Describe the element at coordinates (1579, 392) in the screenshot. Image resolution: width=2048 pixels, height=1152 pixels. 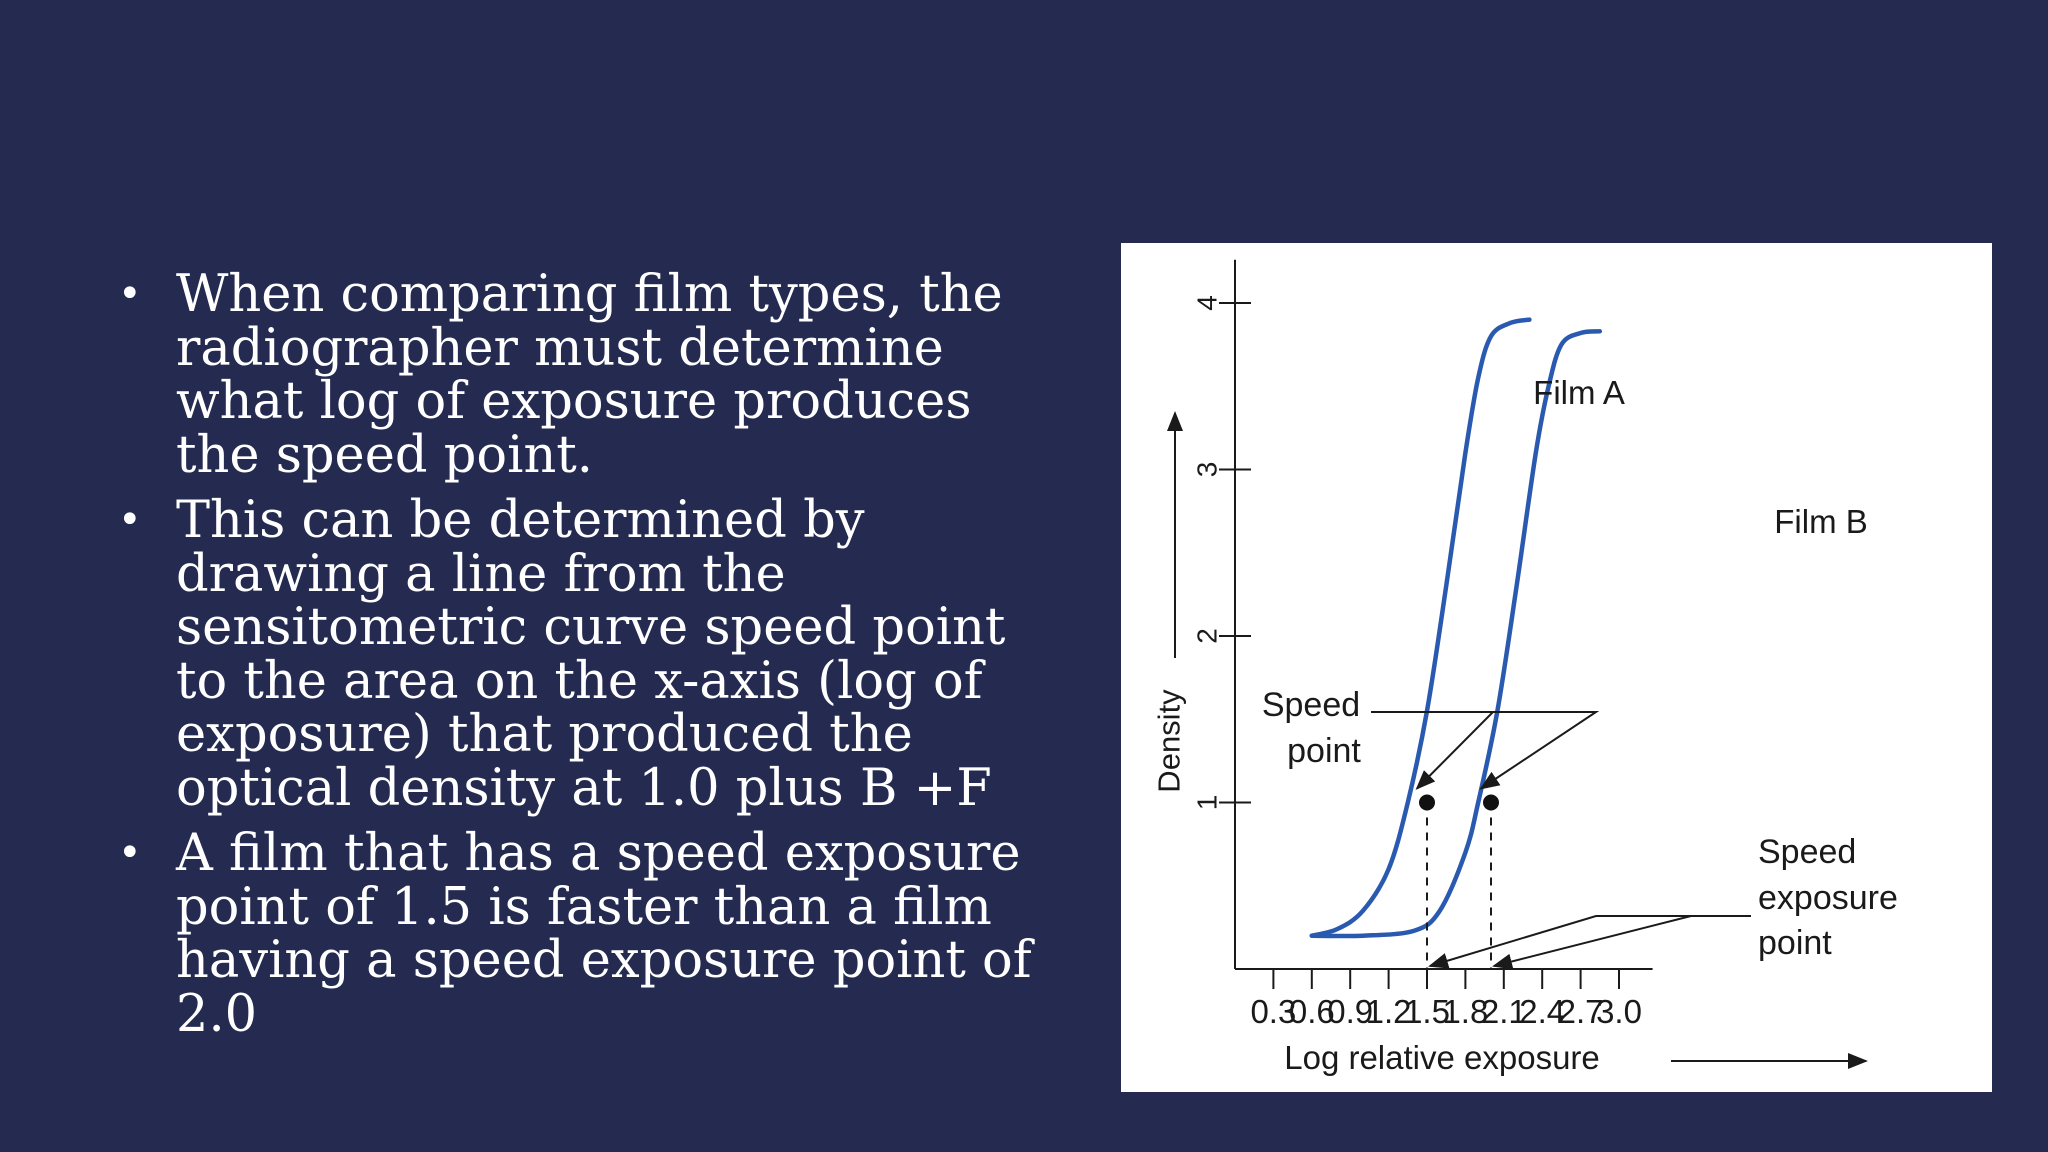
I see `film-a-label: Film A` at that location.